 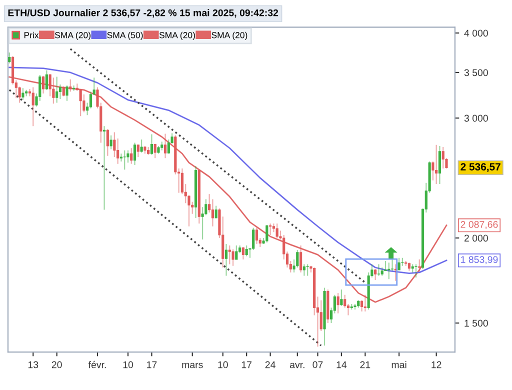 What do you see at coordinates (97, 364) in the screenshot?
I see `x-tick-label: févr.` at bounding box center [97, 364].